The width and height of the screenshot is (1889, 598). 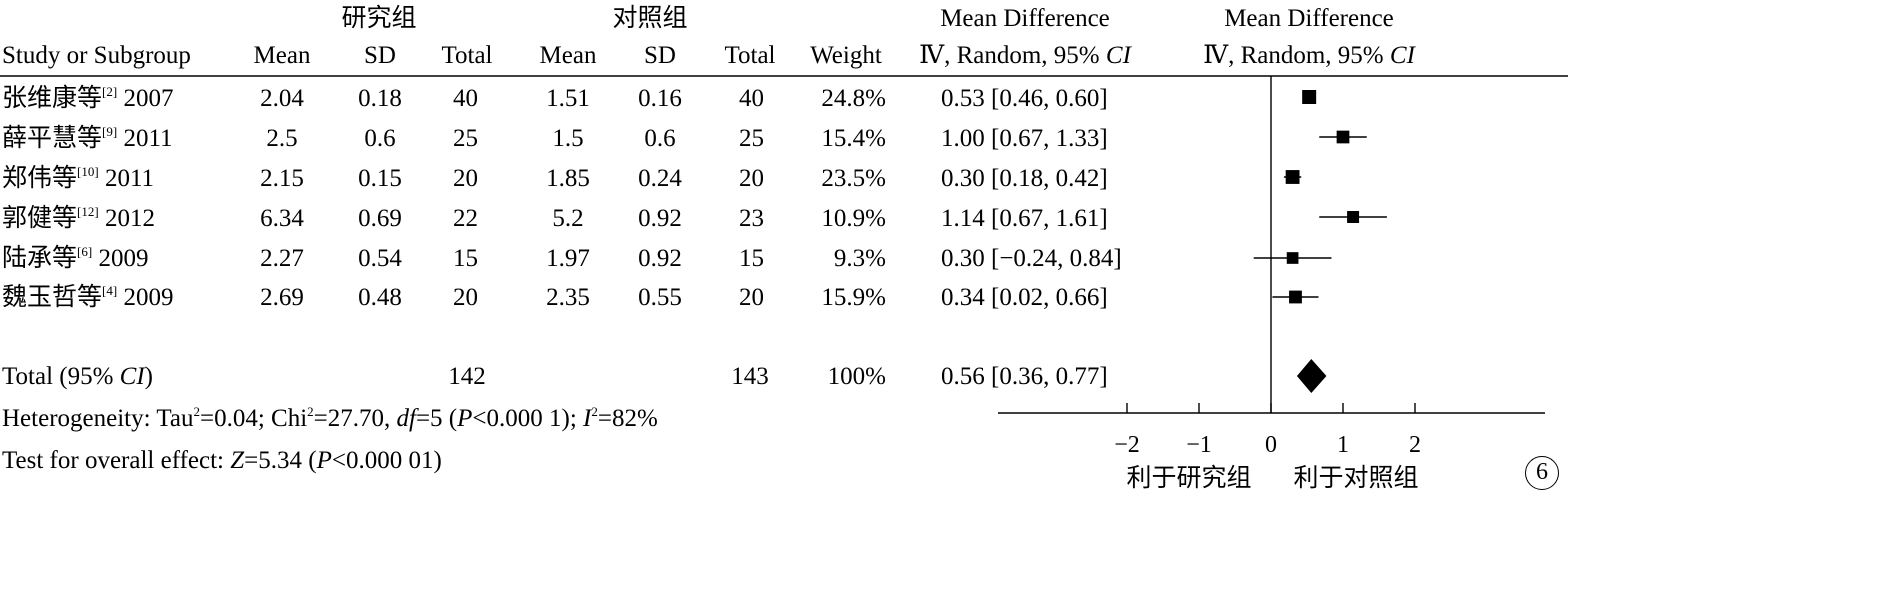 I want to click on x-tick-label: −2, so click(x=1127, y=445).